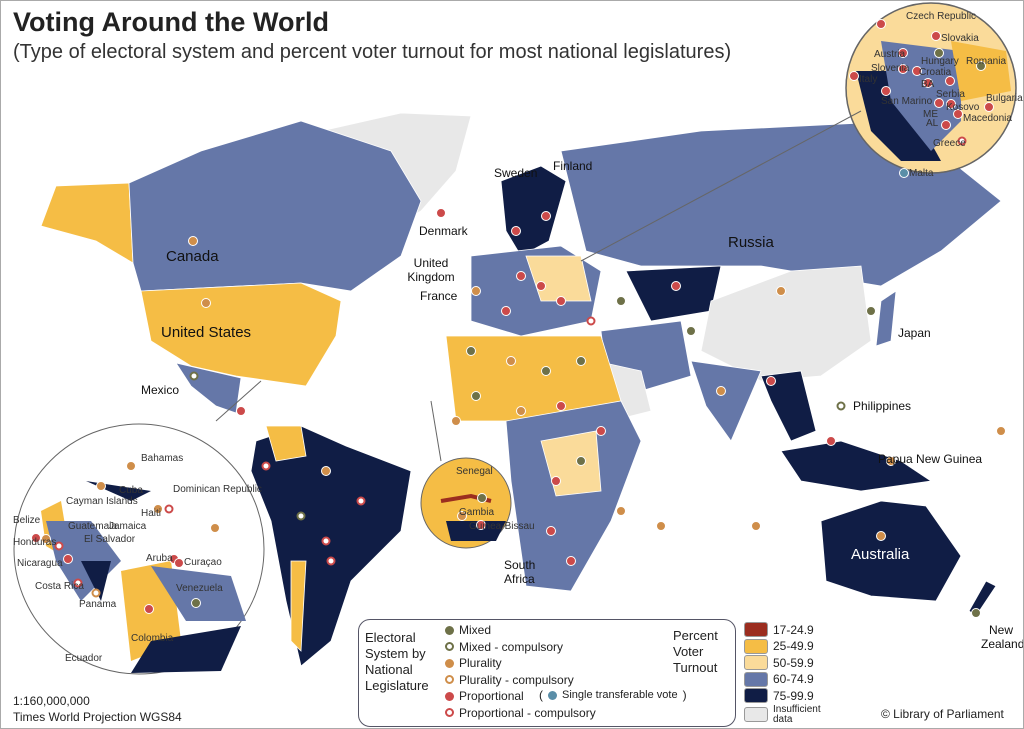 The height and width of the screenshot is (729, 1024). I want to click on legend-system-item: Mixed, so click(468, 630).